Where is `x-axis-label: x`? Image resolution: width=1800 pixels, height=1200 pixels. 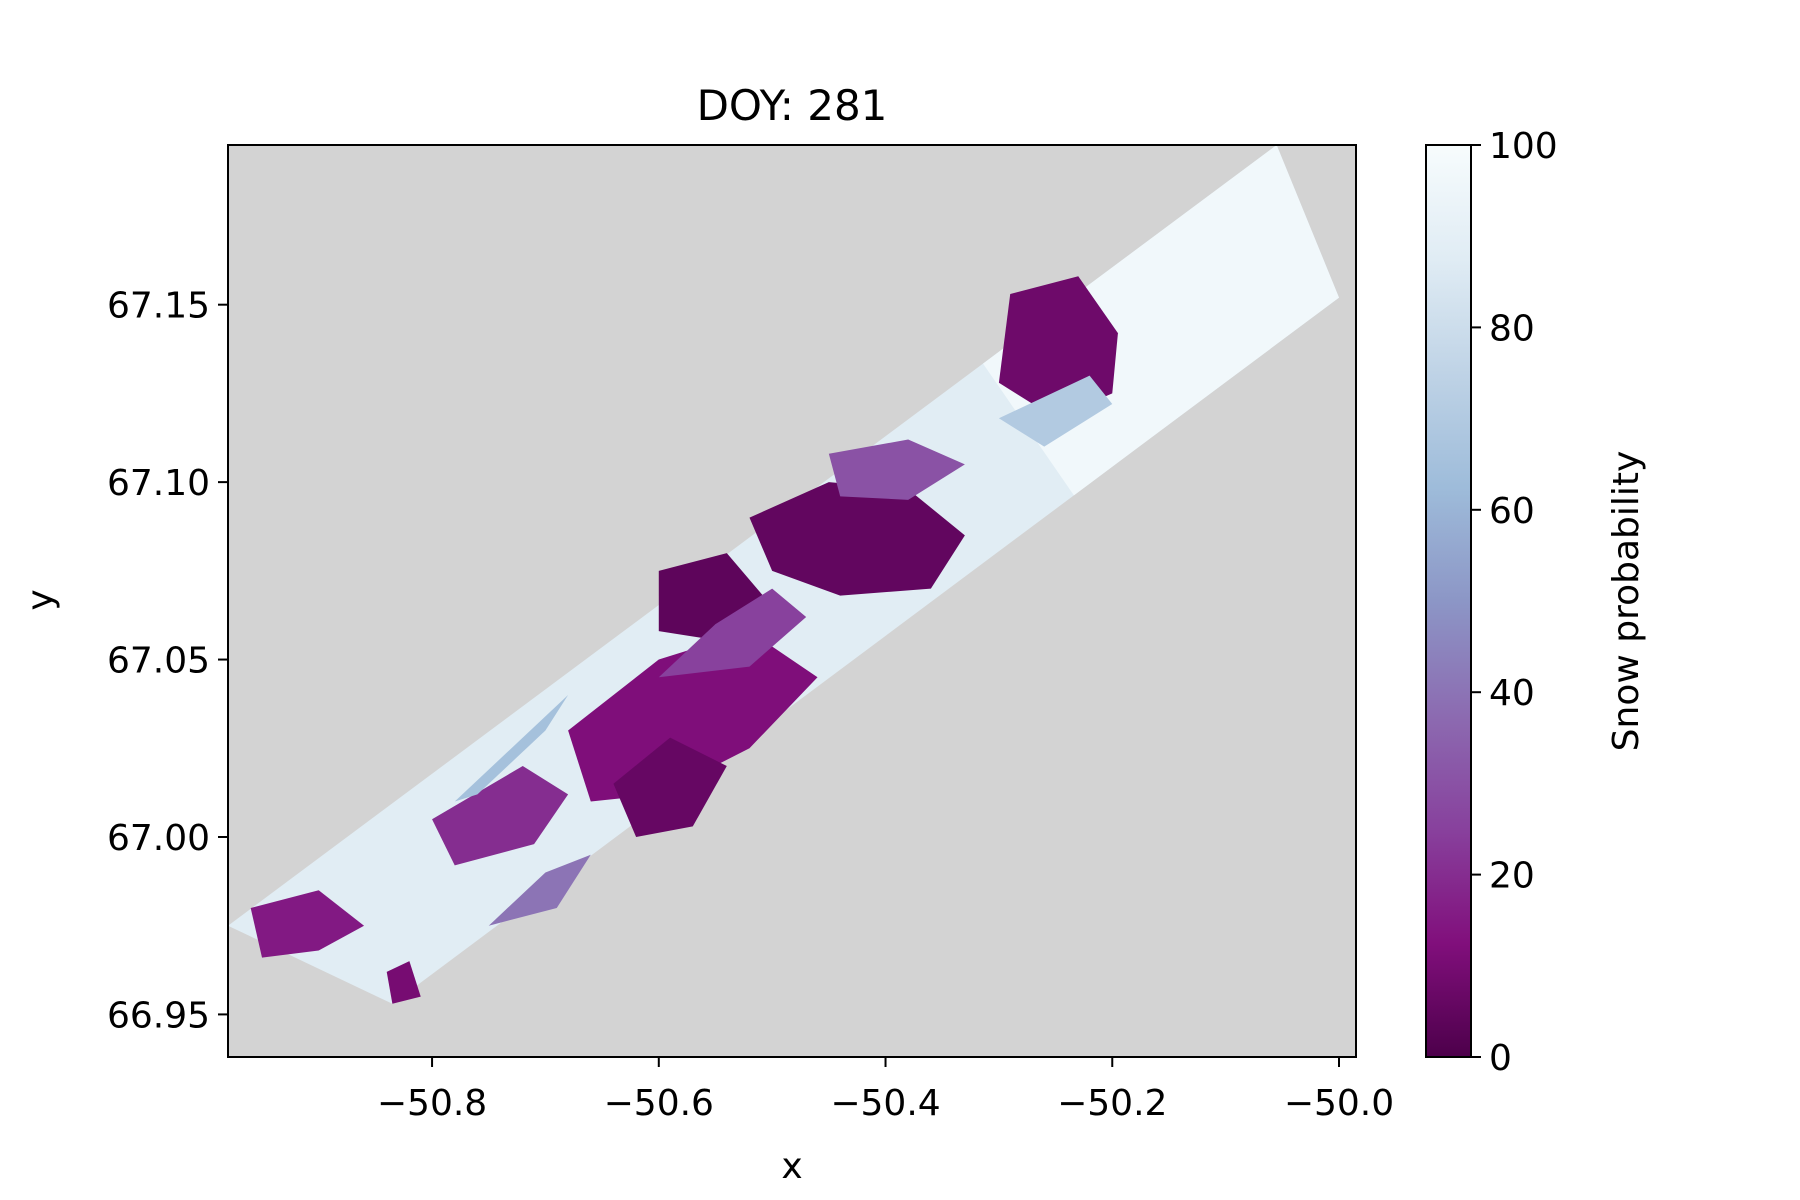 x-axis-label: x is located at coordinates (791, 1166).